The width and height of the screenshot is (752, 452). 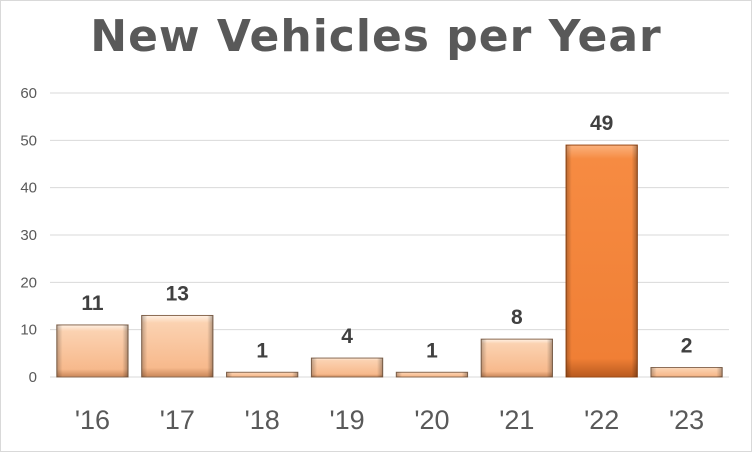 I want to click on x-tick-label: '18, so click(x=262, y=420).